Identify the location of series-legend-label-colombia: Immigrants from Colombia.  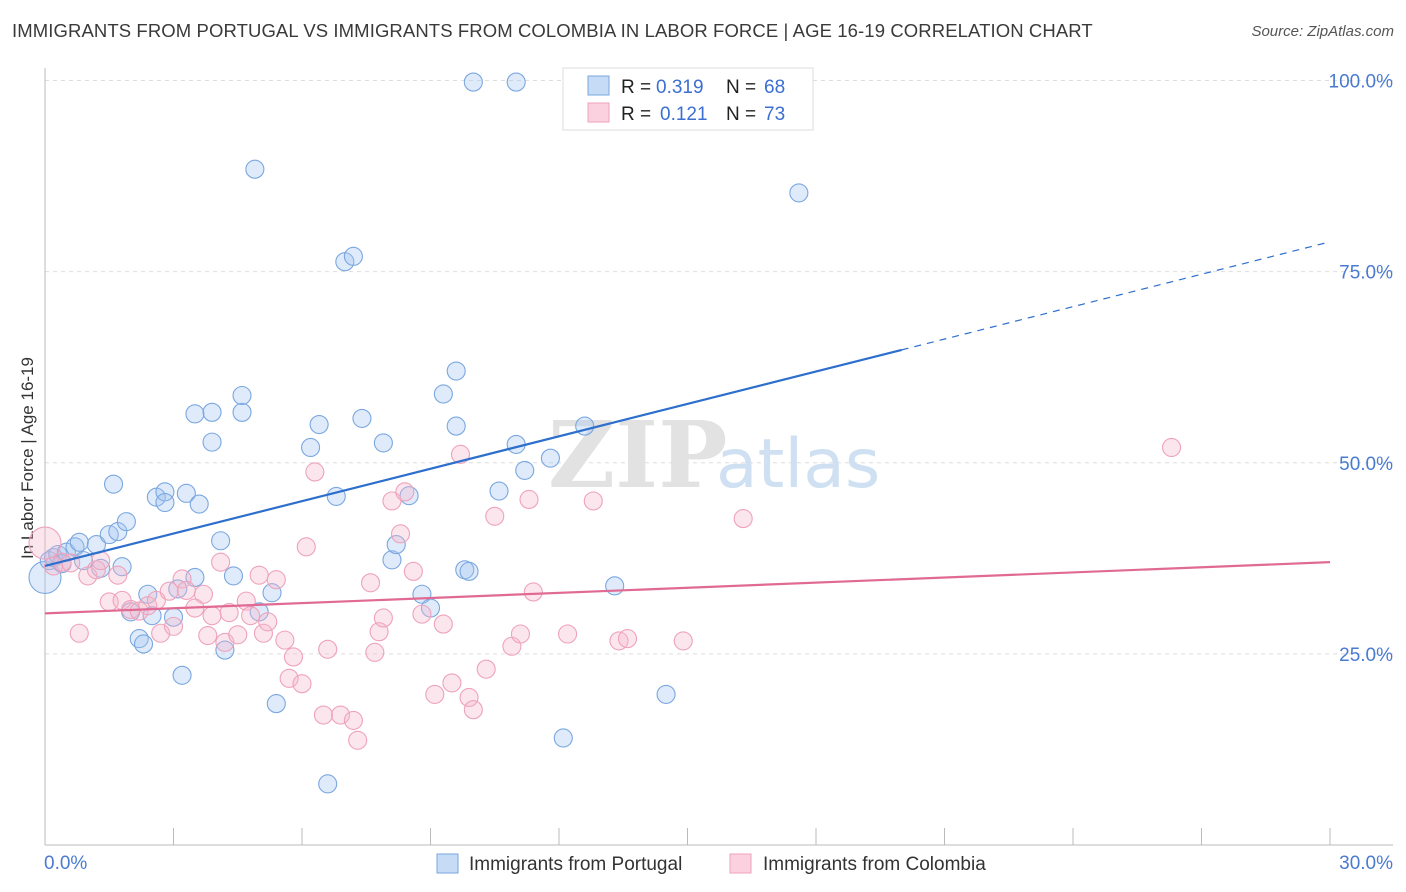
(874, 864).